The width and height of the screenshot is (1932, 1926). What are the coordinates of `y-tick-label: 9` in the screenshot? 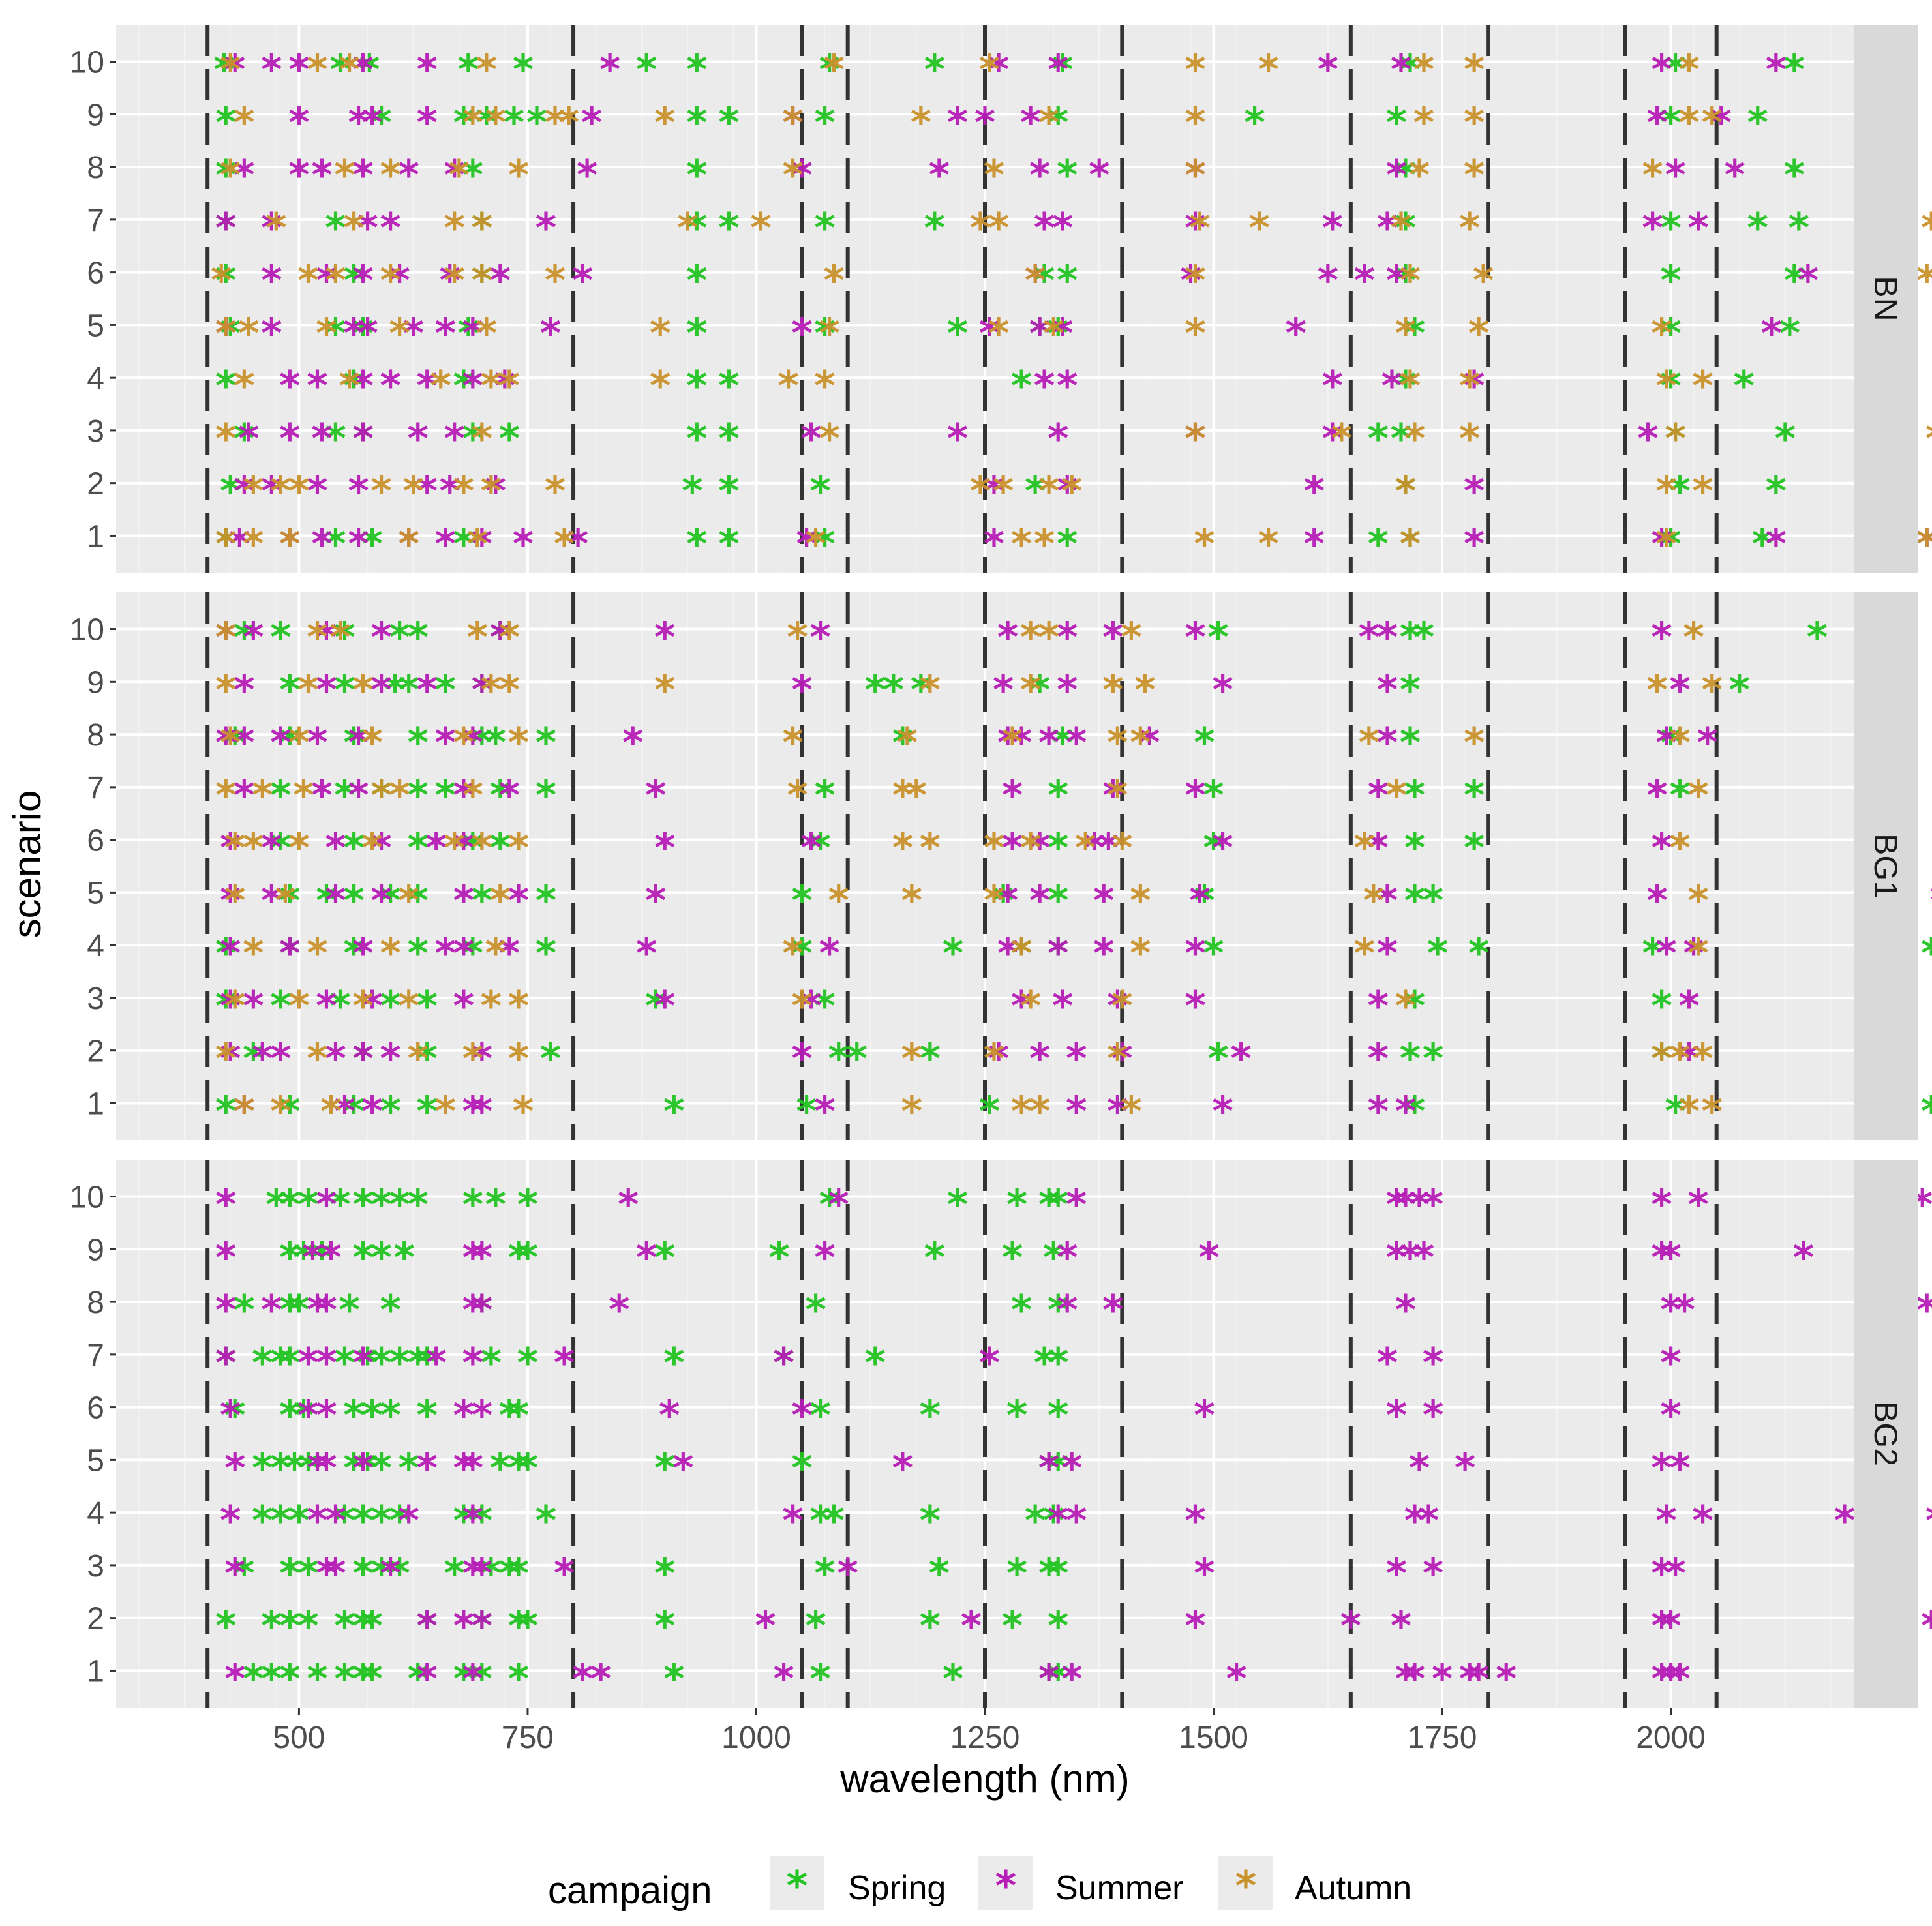 It's located at (96, 1250).